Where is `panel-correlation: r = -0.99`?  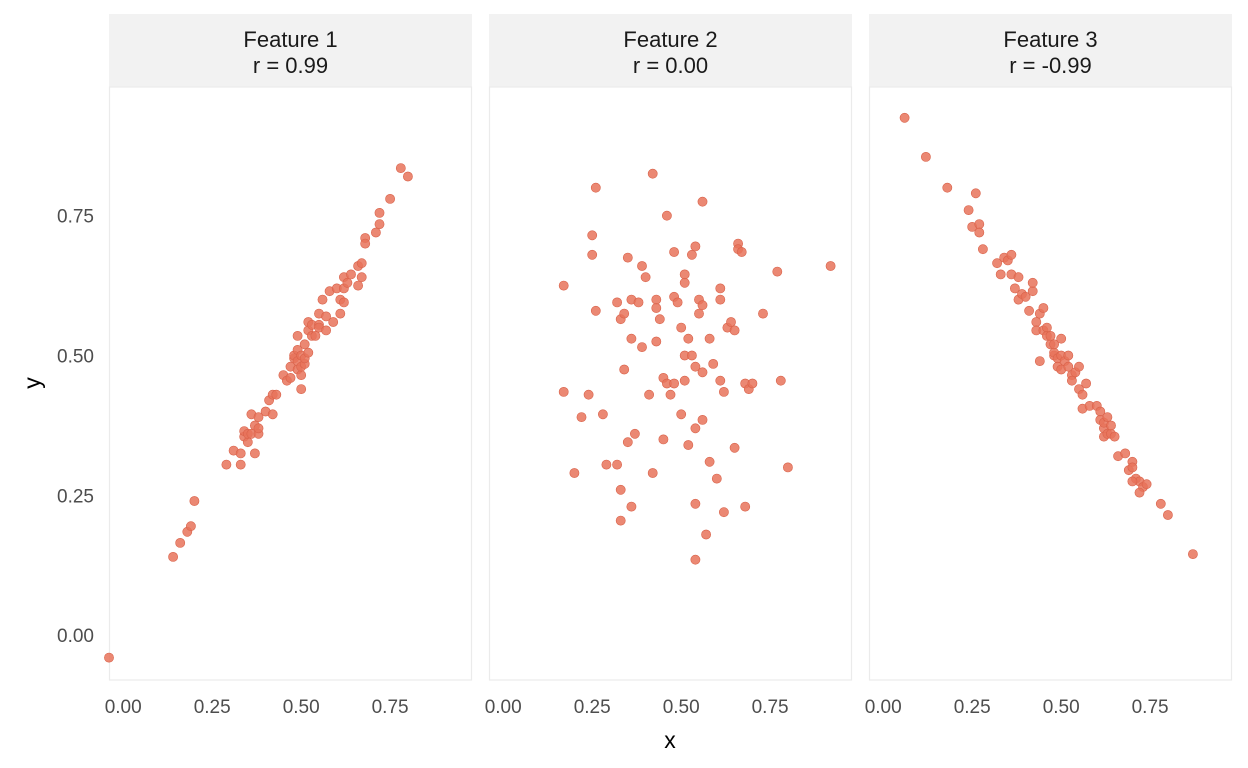 panel-correlation: r = -0.99 is located at coordinates (1050, 65).